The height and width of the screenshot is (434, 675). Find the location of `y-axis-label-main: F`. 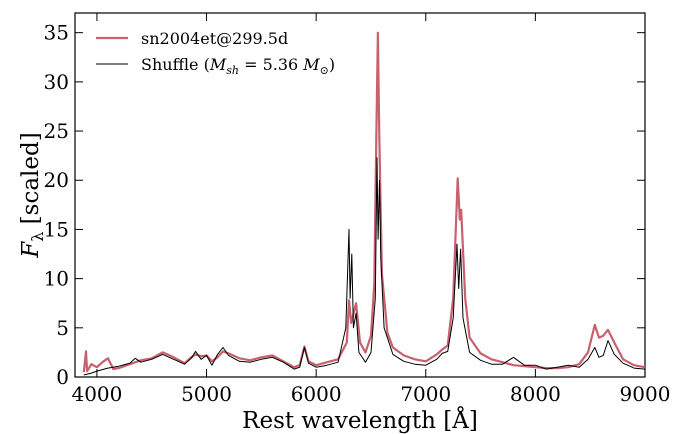

y-axis-label-main: F is located at coordinates (31, 250).